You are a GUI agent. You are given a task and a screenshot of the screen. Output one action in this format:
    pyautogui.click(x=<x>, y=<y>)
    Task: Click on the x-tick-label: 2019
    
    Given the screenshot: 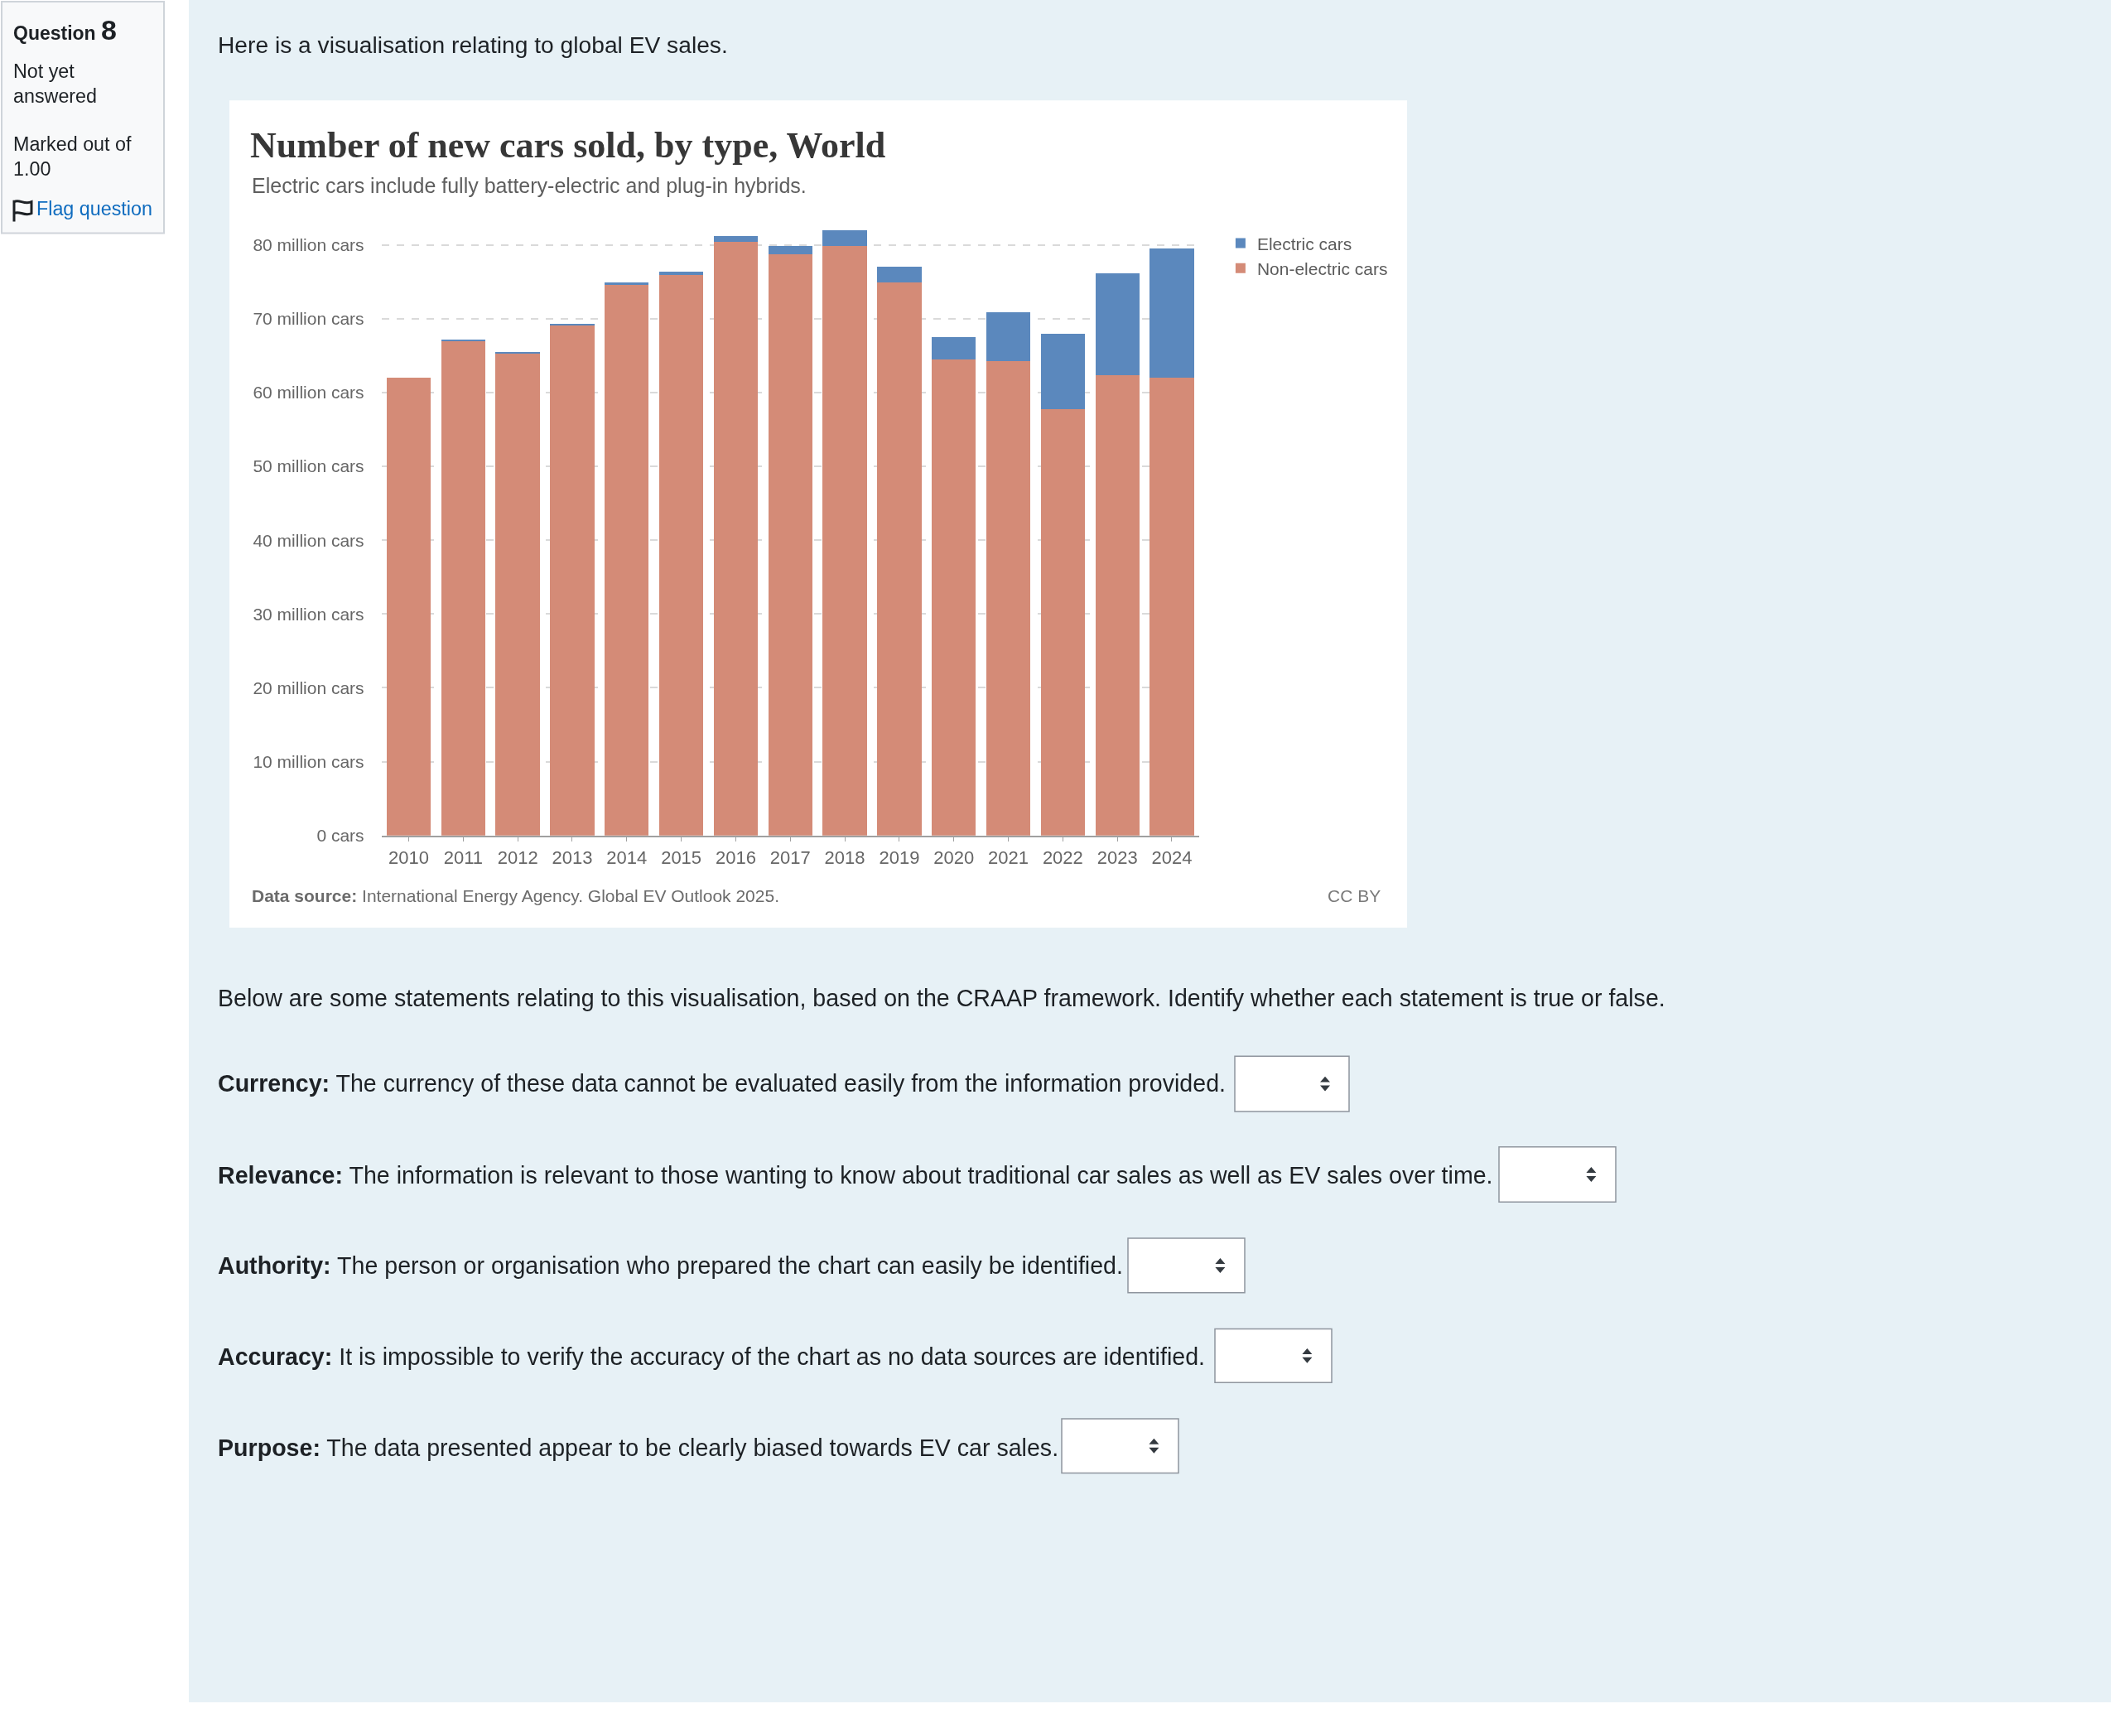 What is the action you would take?
    pyautogui.click(x=899, y=857)
    